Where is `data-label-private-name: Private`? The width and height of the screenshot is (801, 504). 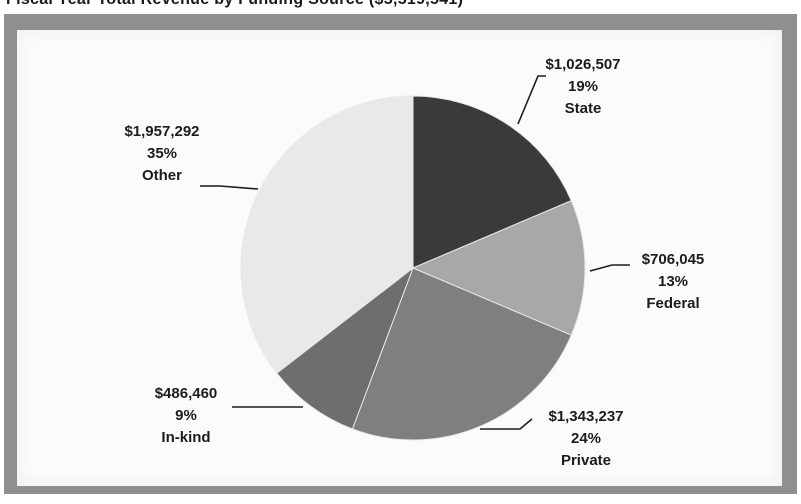 data-label-private-name: Private is located at coordinates (586, 460).